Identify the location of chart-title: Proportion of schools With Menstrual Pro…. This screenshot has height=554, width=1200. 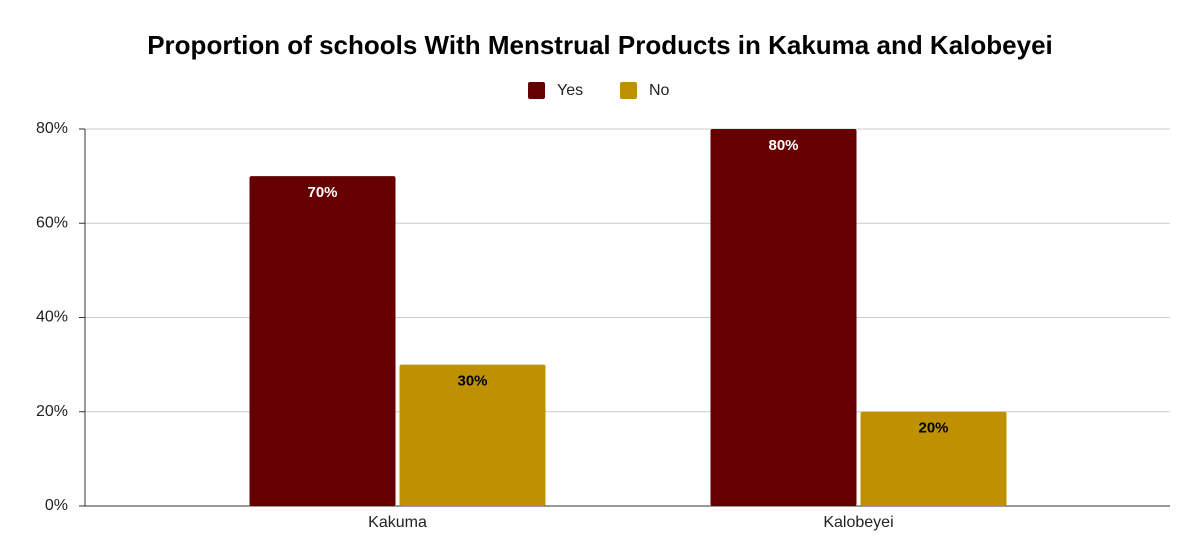
(600, 45).